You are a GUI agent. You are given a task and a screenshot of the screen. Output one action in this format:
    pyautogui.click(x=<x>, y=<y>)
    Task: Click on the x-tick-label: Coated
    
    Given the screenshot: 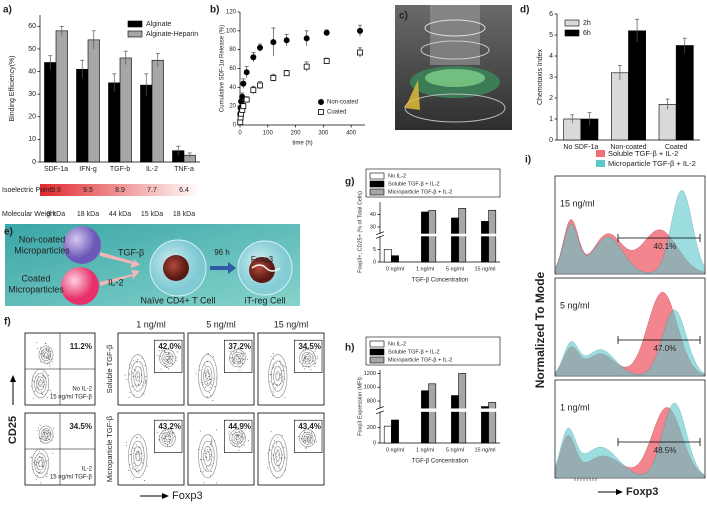 What is the action you would take?
    pyautogui.click(x=676, y=147)
    